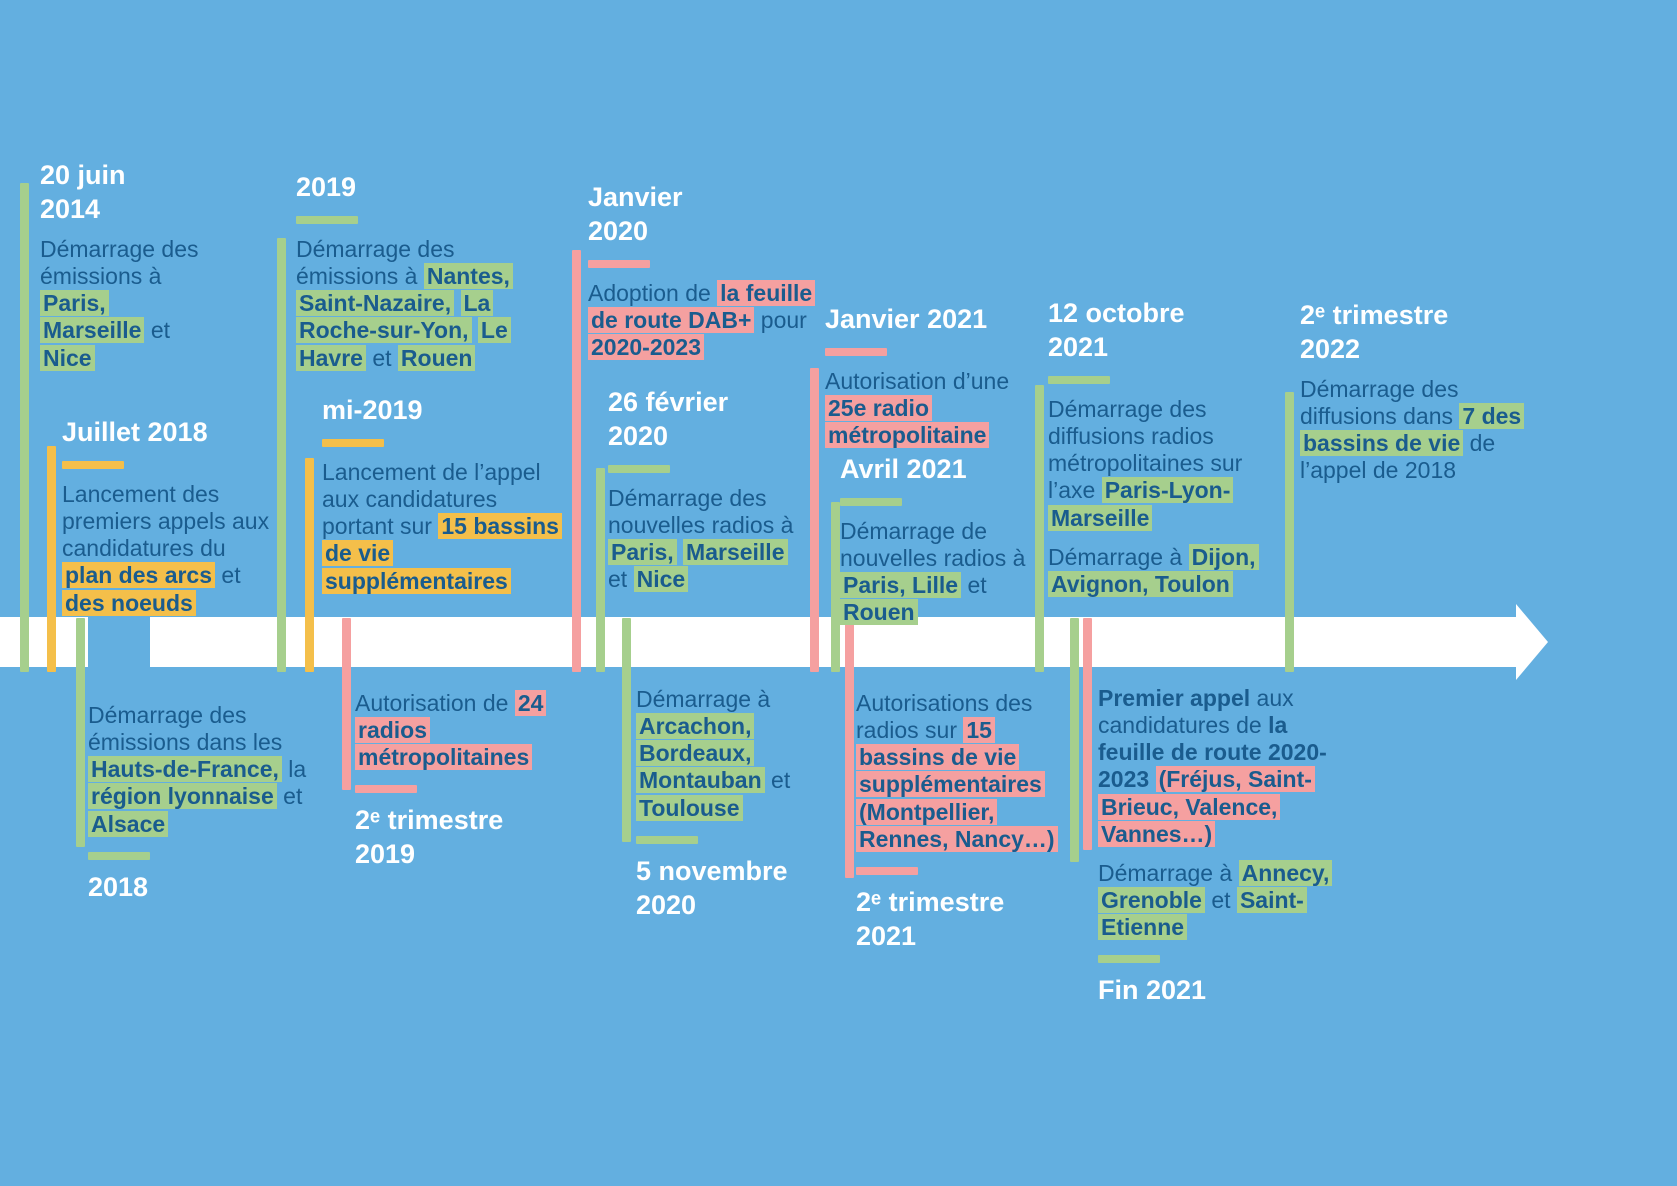 The width and height of the screenshot is (1677, 1186). What do you see at coordinates (281, 455) in the screenshot?
I see `tick-2019` at bounding box center [281, 455].